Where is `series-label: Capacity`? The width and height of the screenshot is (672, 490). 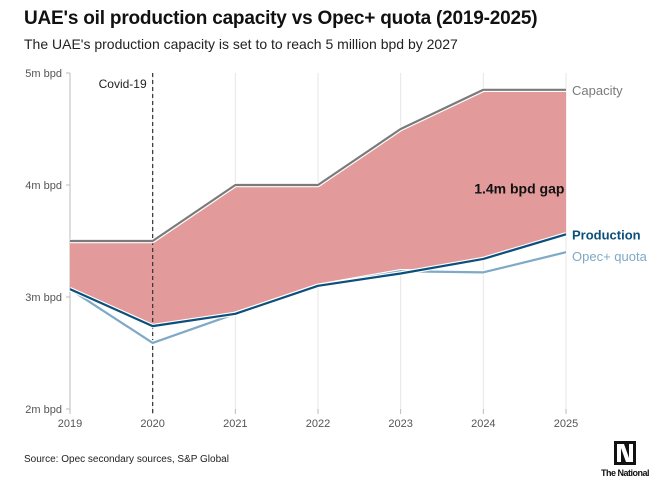 series-label: Capacity is located at coordinates (597, 90).